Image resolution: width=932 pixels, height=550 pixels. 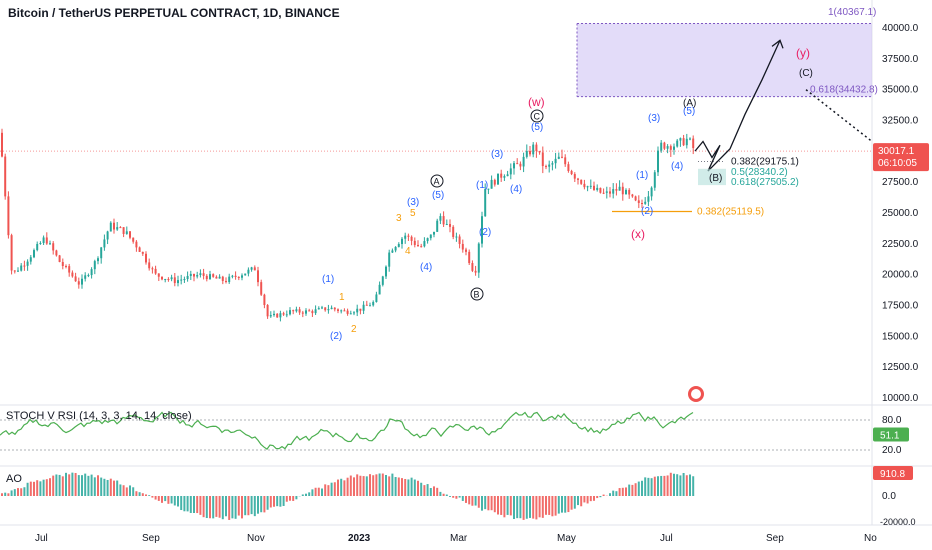 What do you see at coordinates (724, 60) in the screenshot?
I see `target-zone` at bounding box center [724, 60].